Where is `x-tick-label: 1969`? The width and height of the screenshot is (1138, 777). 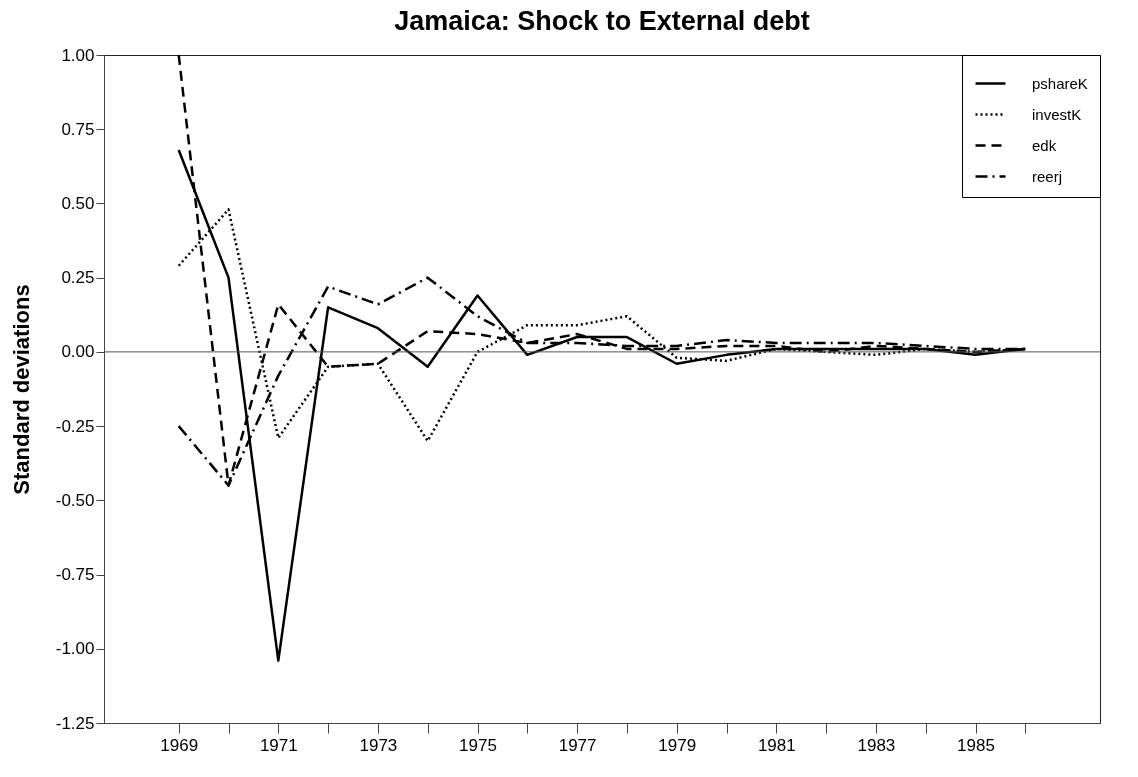 x-tick-label: 1969 is located at coordinates (179, 745).